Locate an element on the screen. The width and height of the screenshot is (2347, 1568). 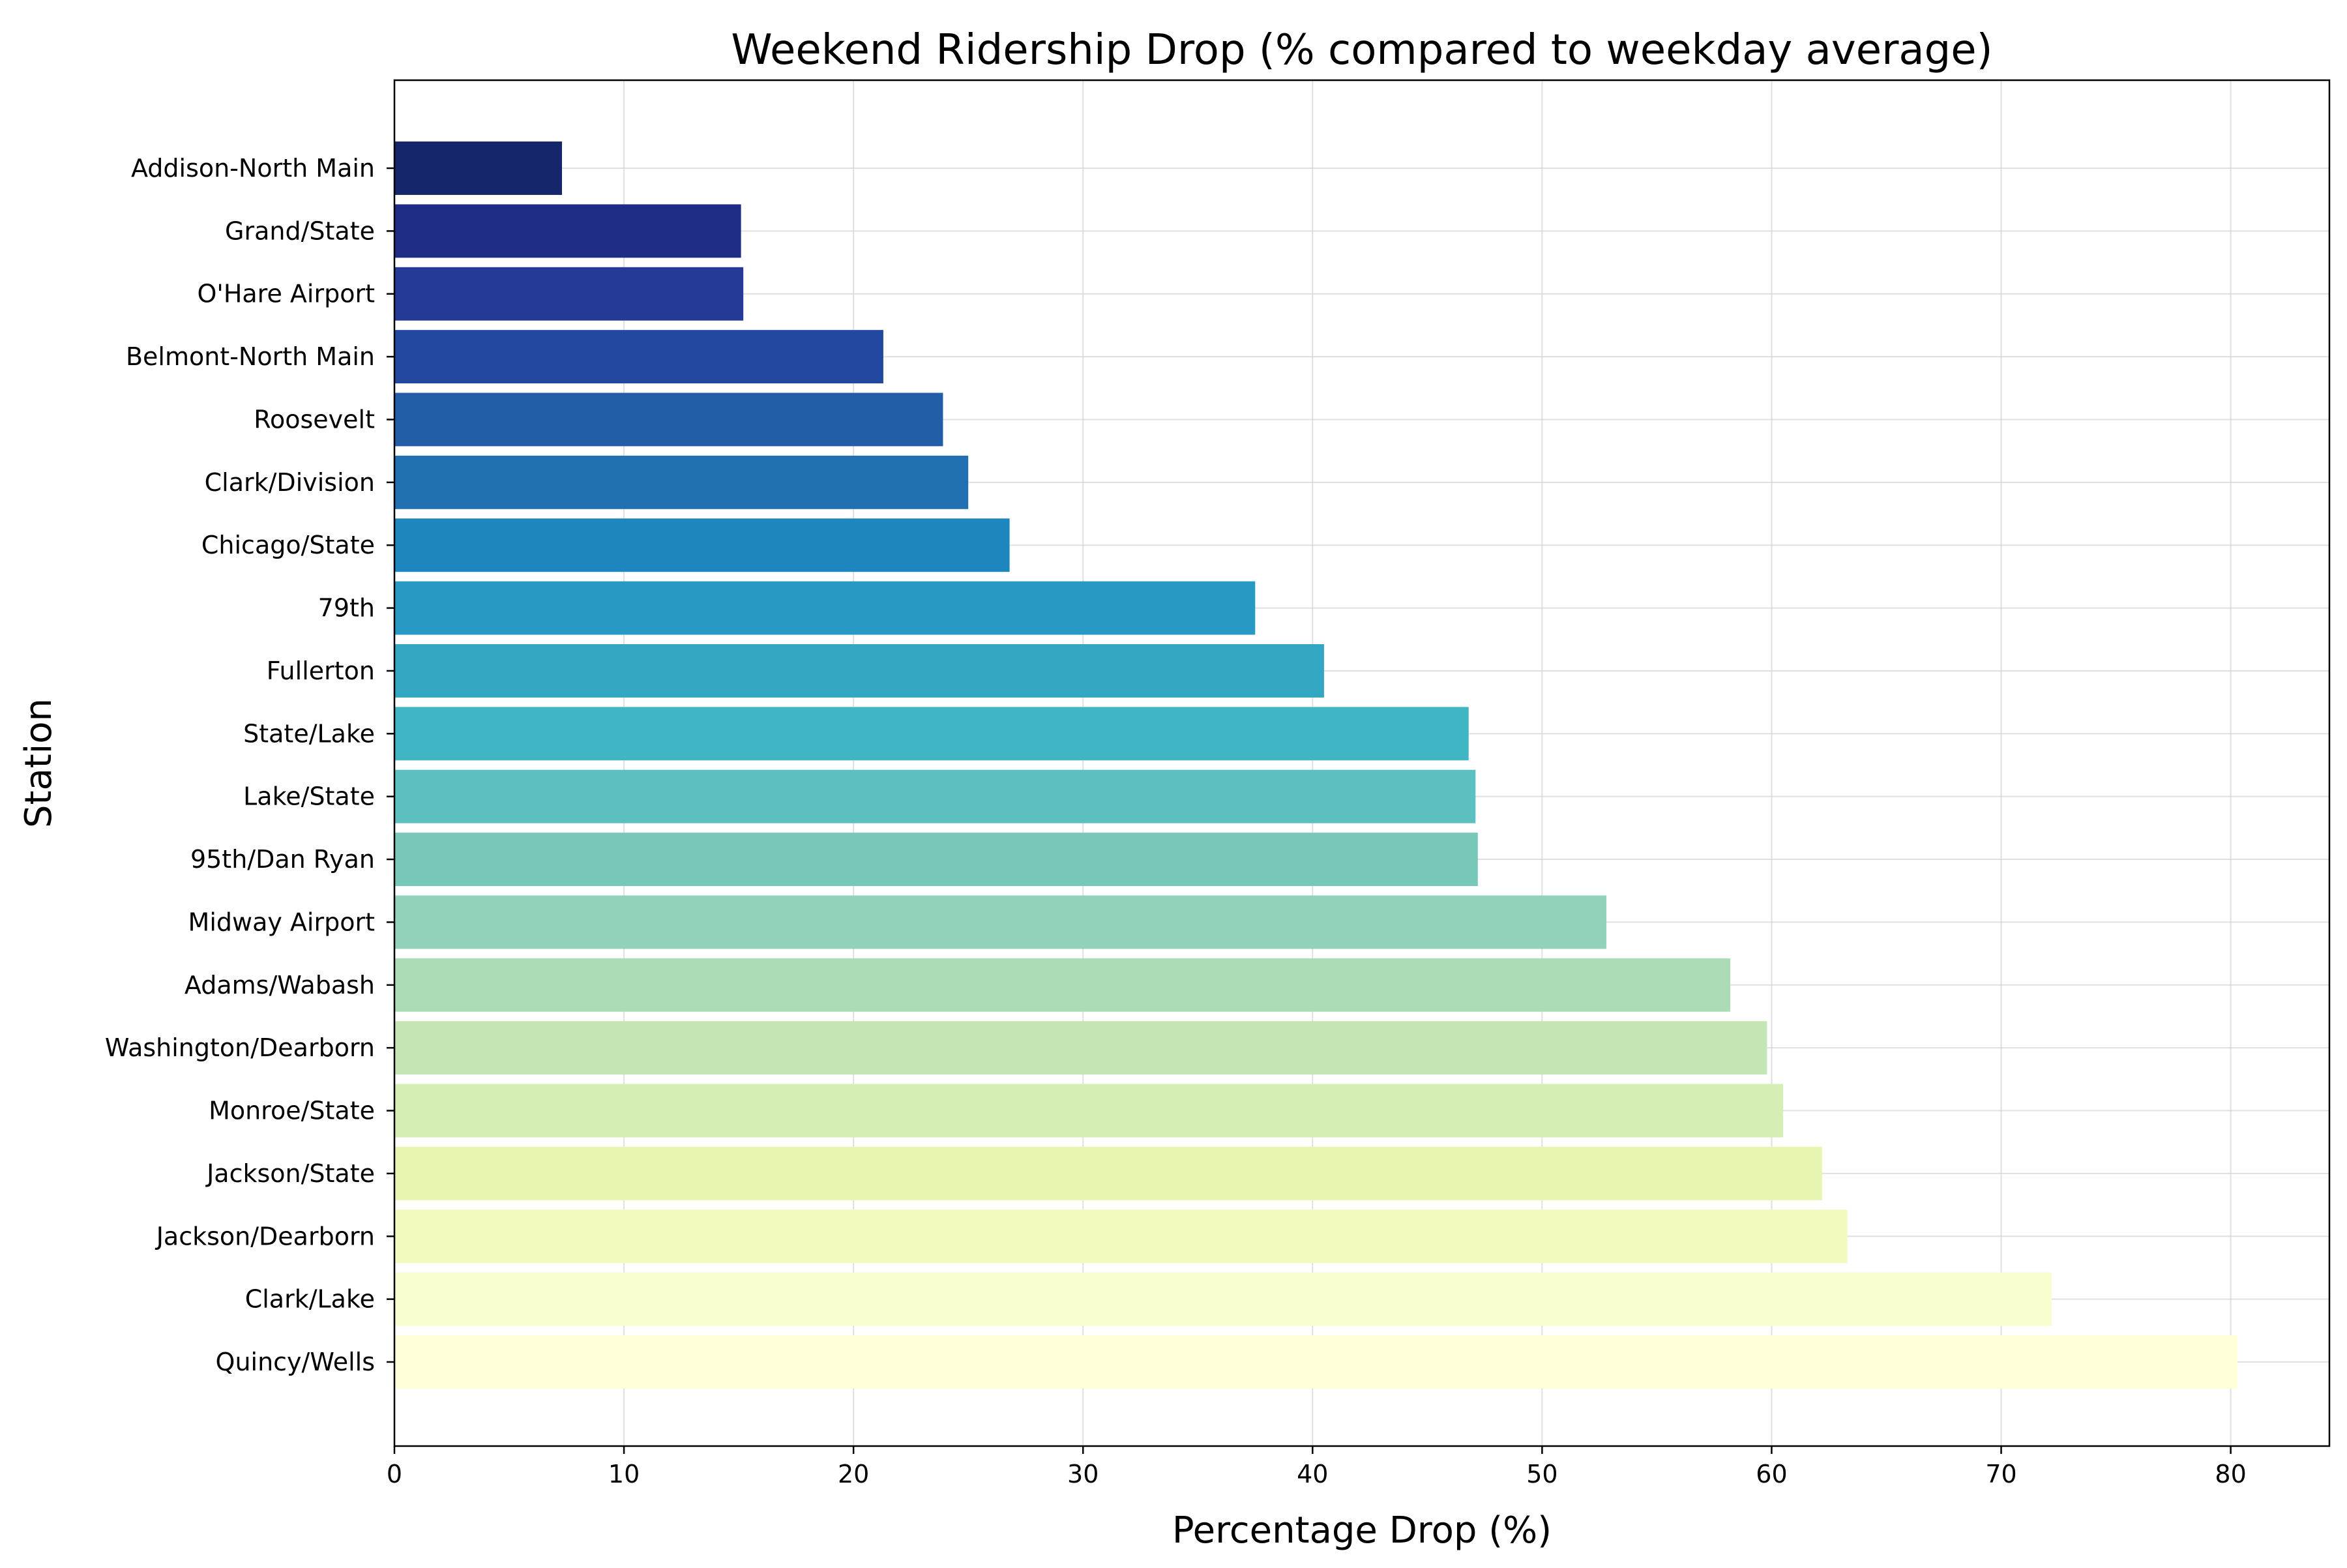
y-tick-label: Clark/Division is located at coordinates (290, 483).